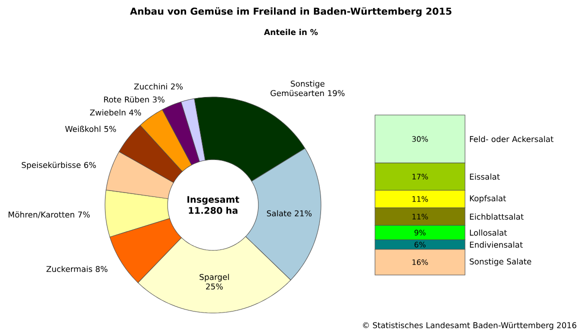 This screenshot has width=582, height=333. I want to click on data-label: 6%, so click(90, 165).